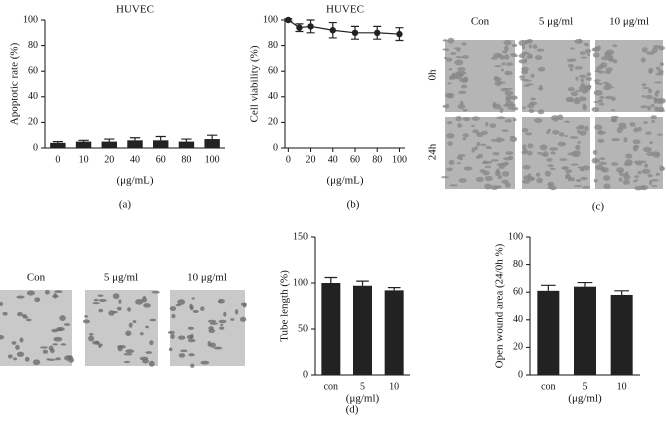 Image resolution: width=666 pixels, height=432 pixels. I want to click on y-tick-label: 40, so click(518, 319).